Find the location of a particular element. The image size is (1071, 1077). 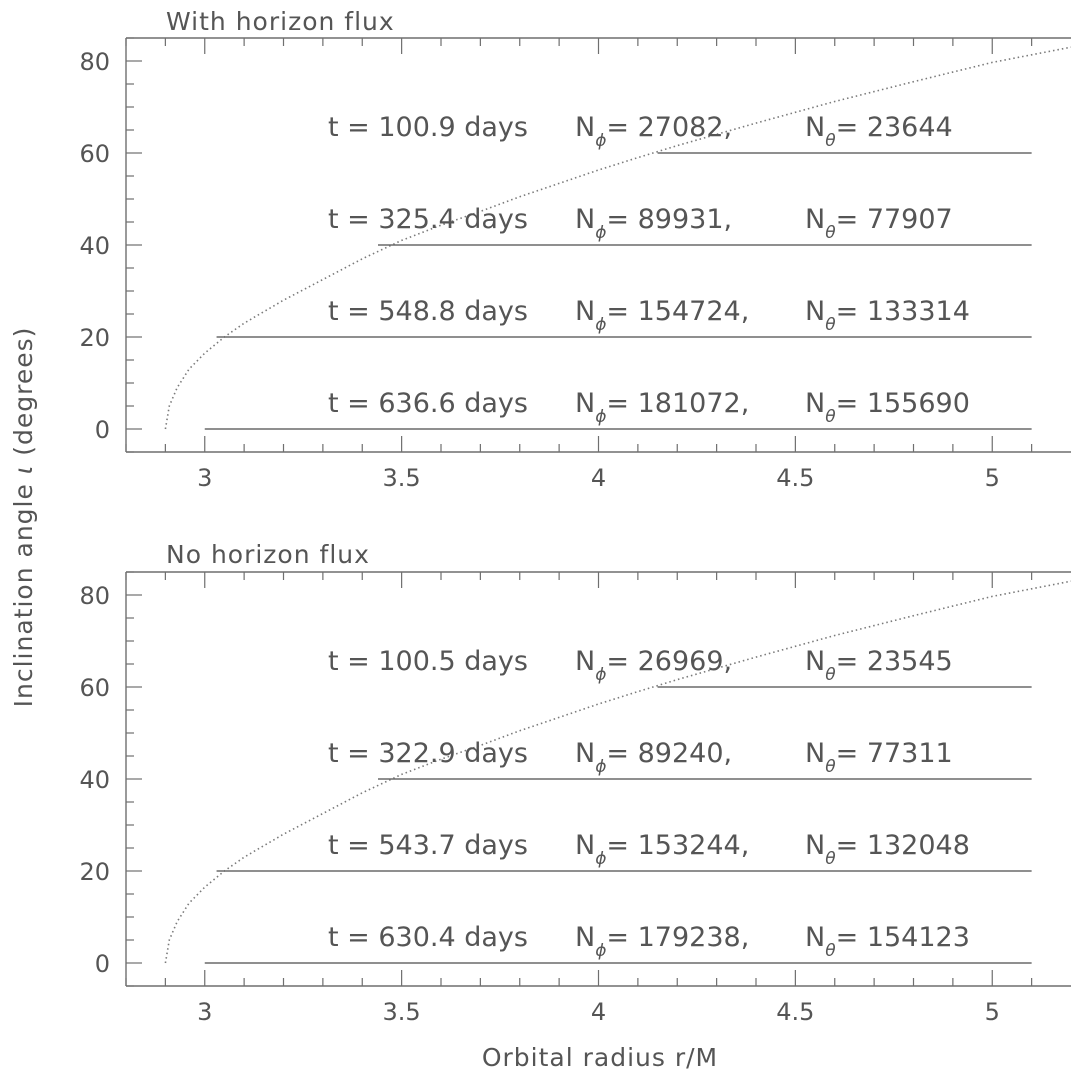

n-phi-label: Nϕ= 181072, is located at coordinates (662, 407).